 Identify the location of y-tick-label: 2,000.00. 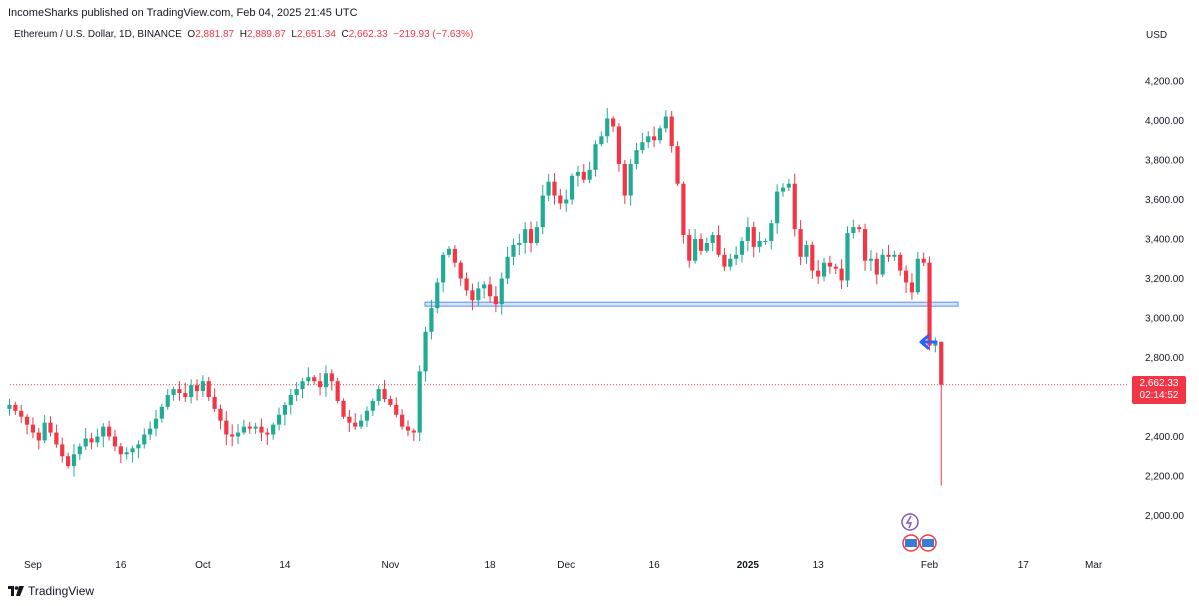
(1164, 516).